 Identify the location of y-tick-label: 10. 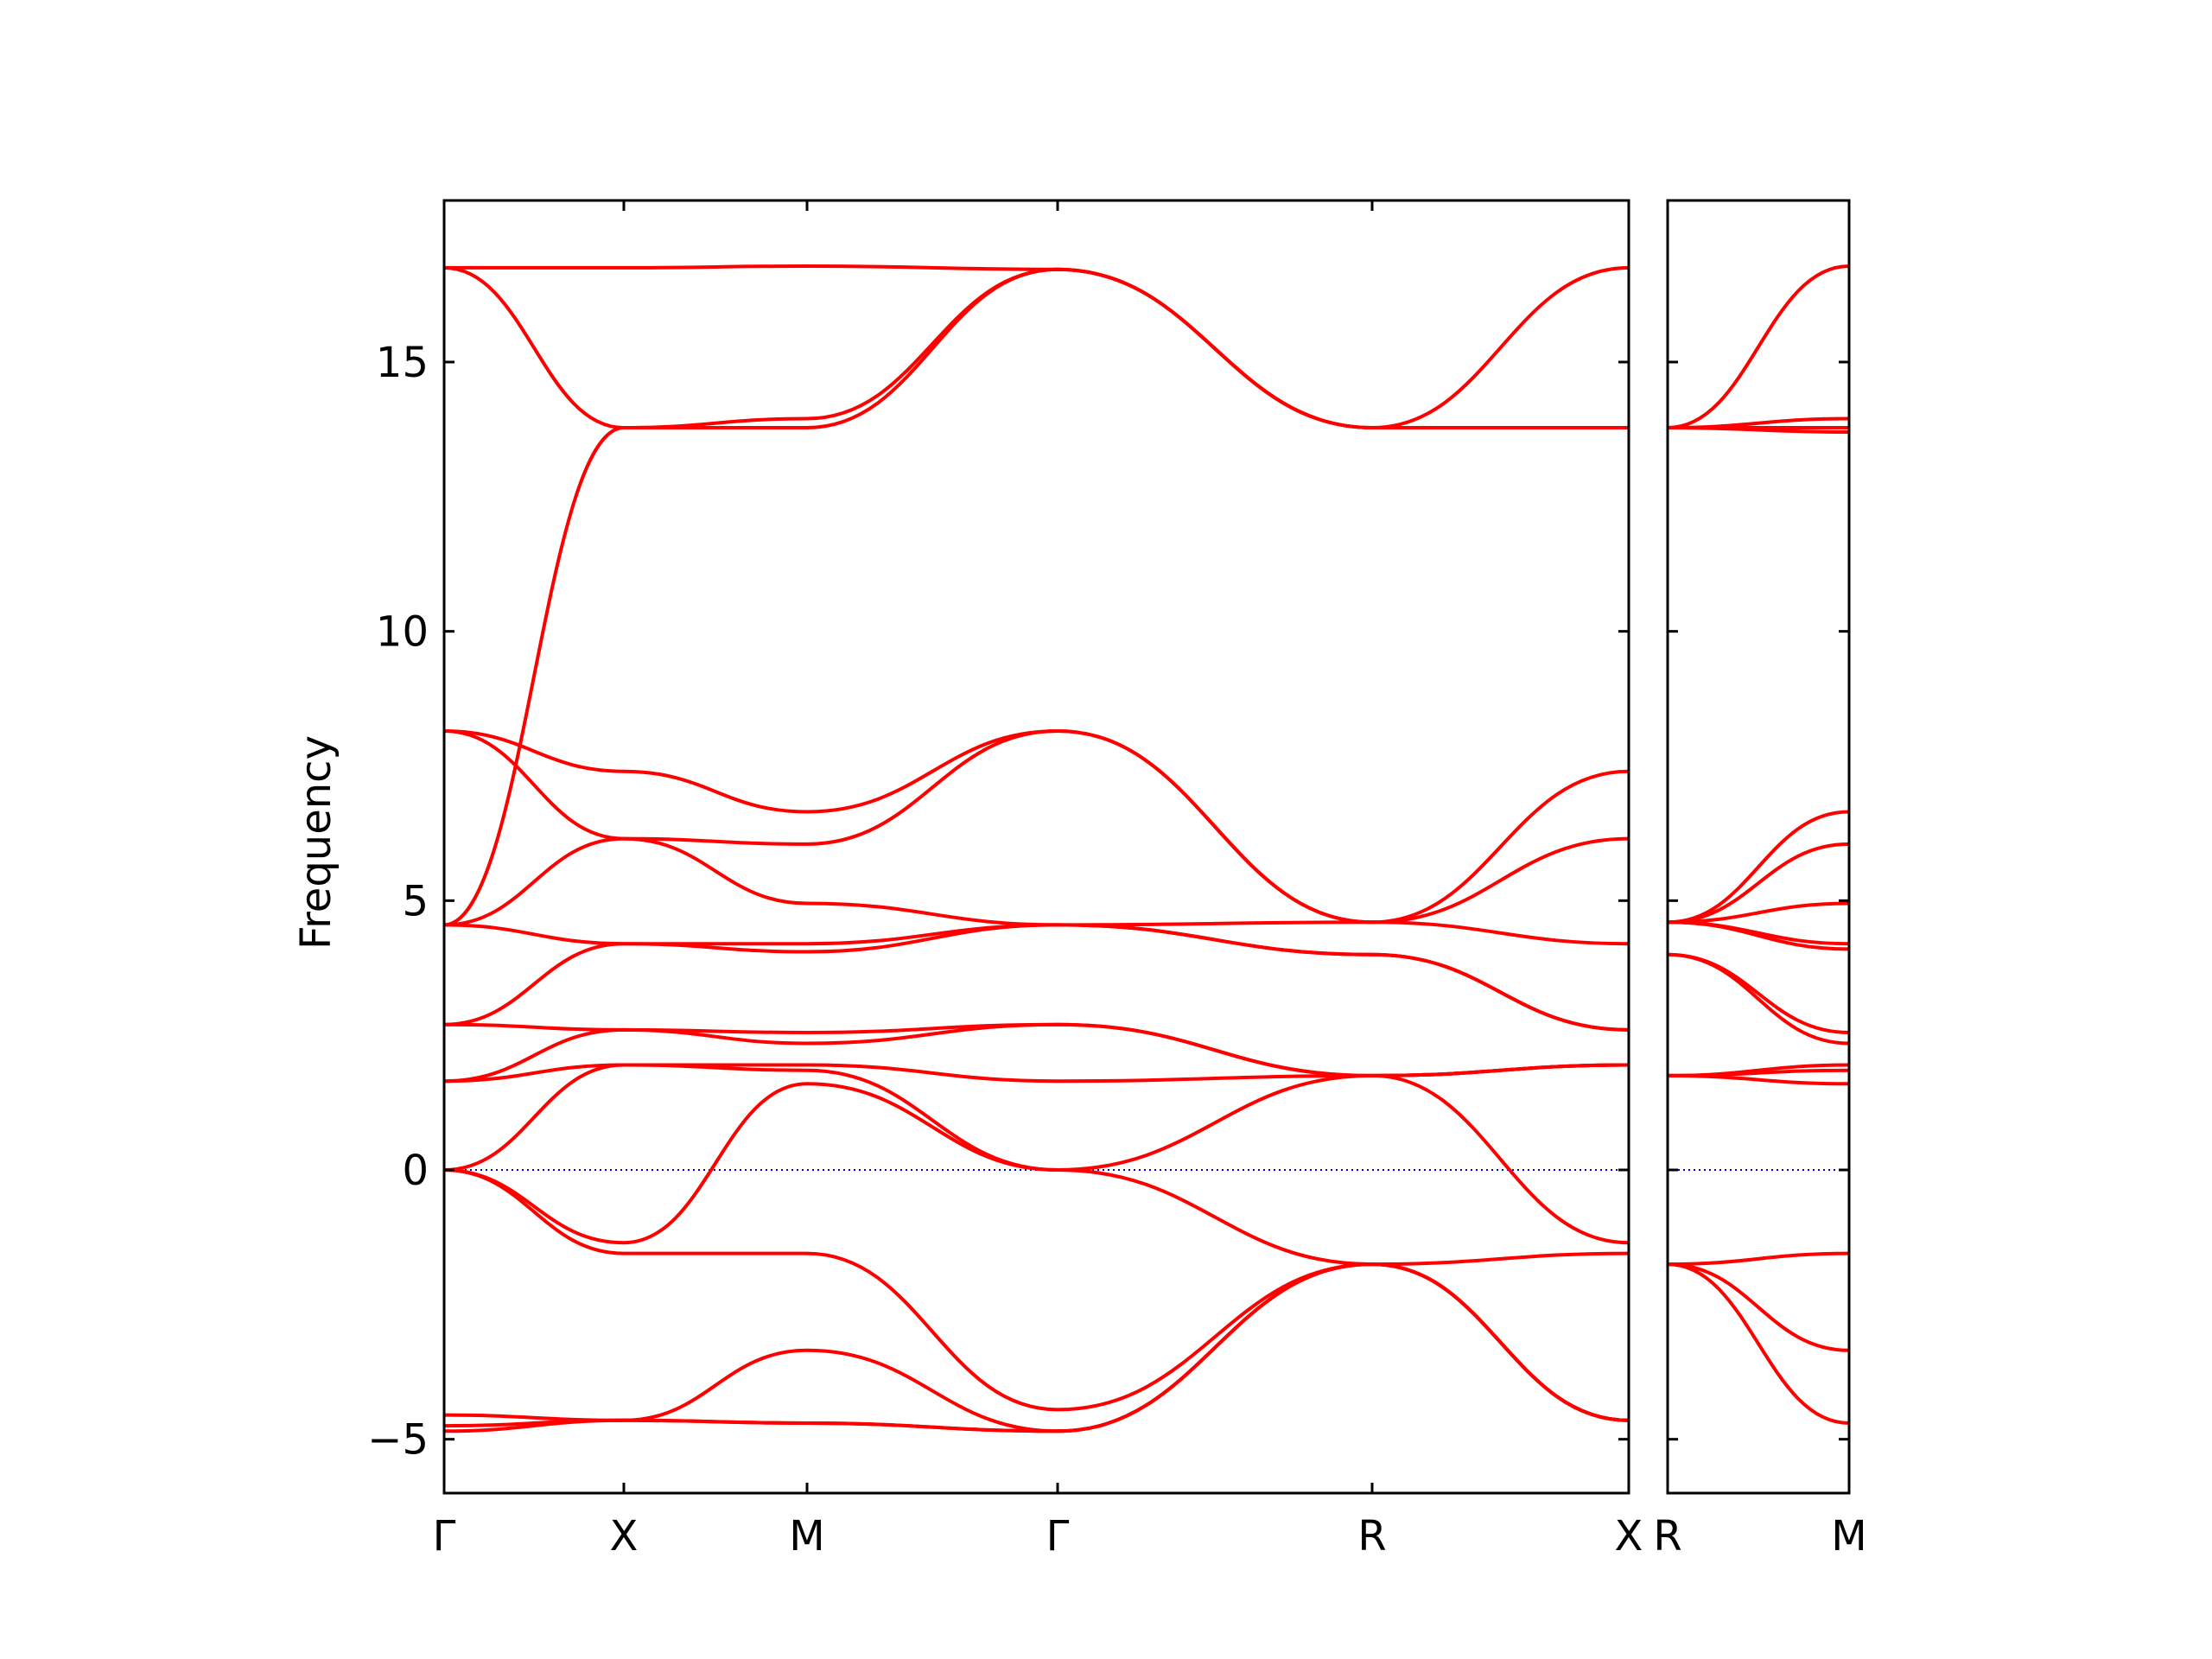
(402, 632).